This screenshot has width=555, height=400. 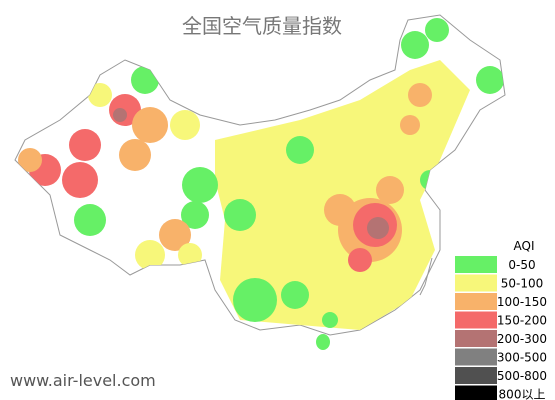 I want to click on blob, so click(x=437, y=30).